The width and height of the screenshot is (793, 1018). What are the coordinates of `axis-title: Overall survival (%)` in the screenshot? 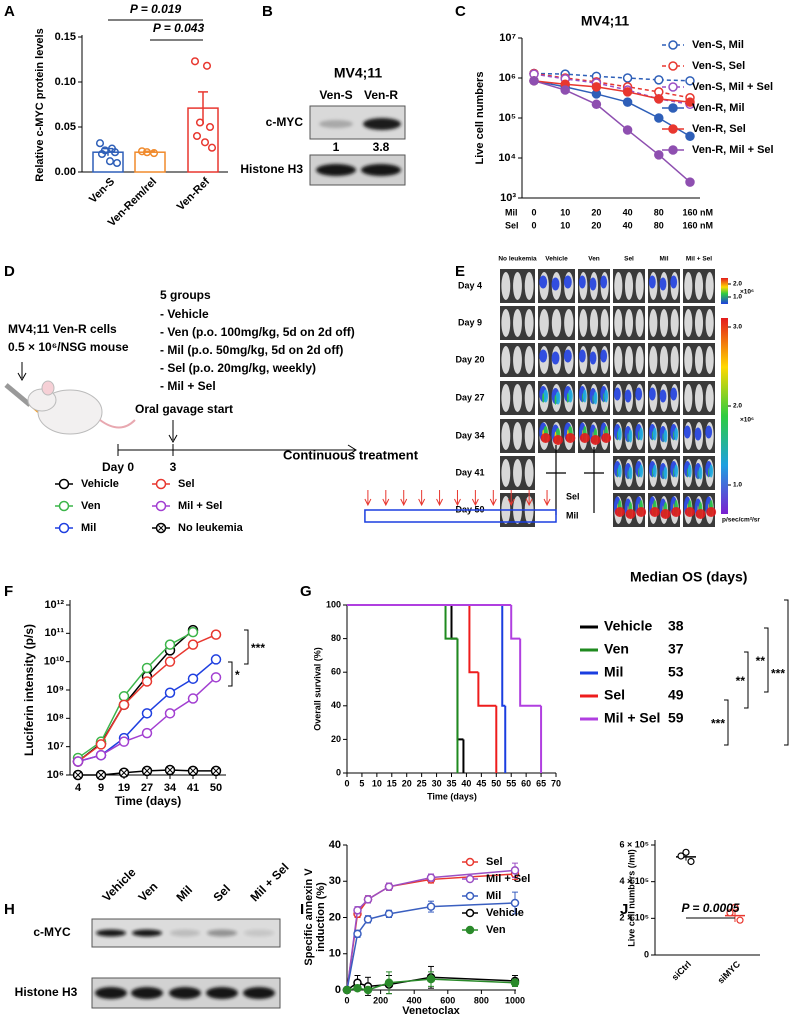 It's located at (317, 689).